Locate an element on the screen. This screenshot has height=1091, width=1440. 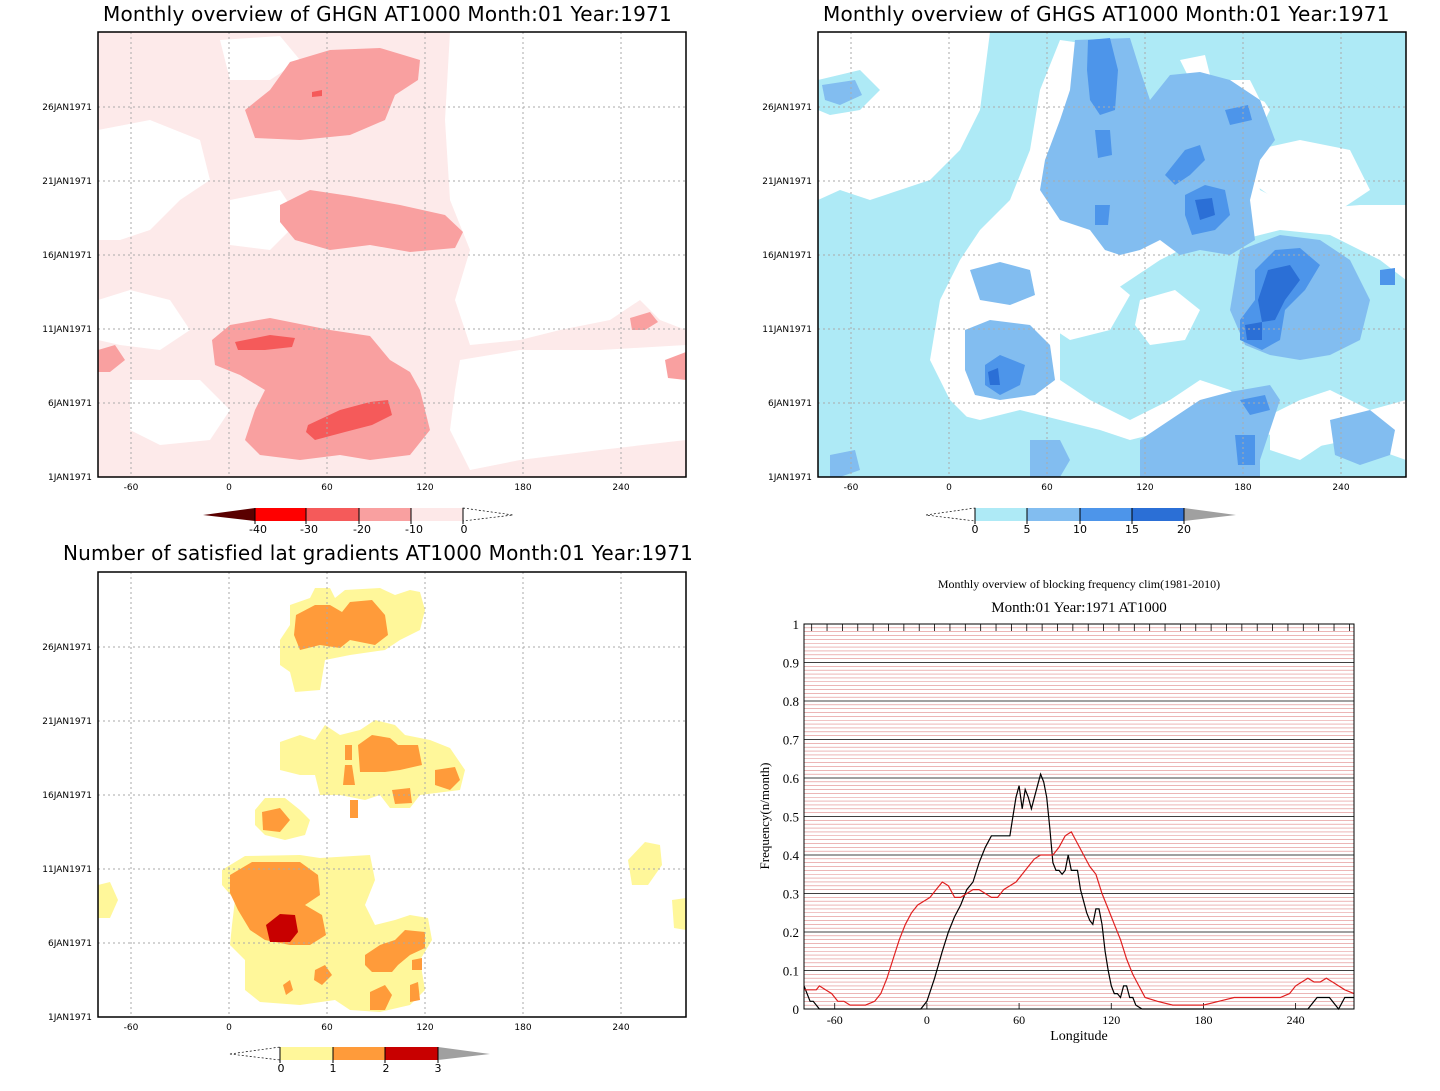
ghgn-cb-label: -10 is located at coordinates (414, 529).